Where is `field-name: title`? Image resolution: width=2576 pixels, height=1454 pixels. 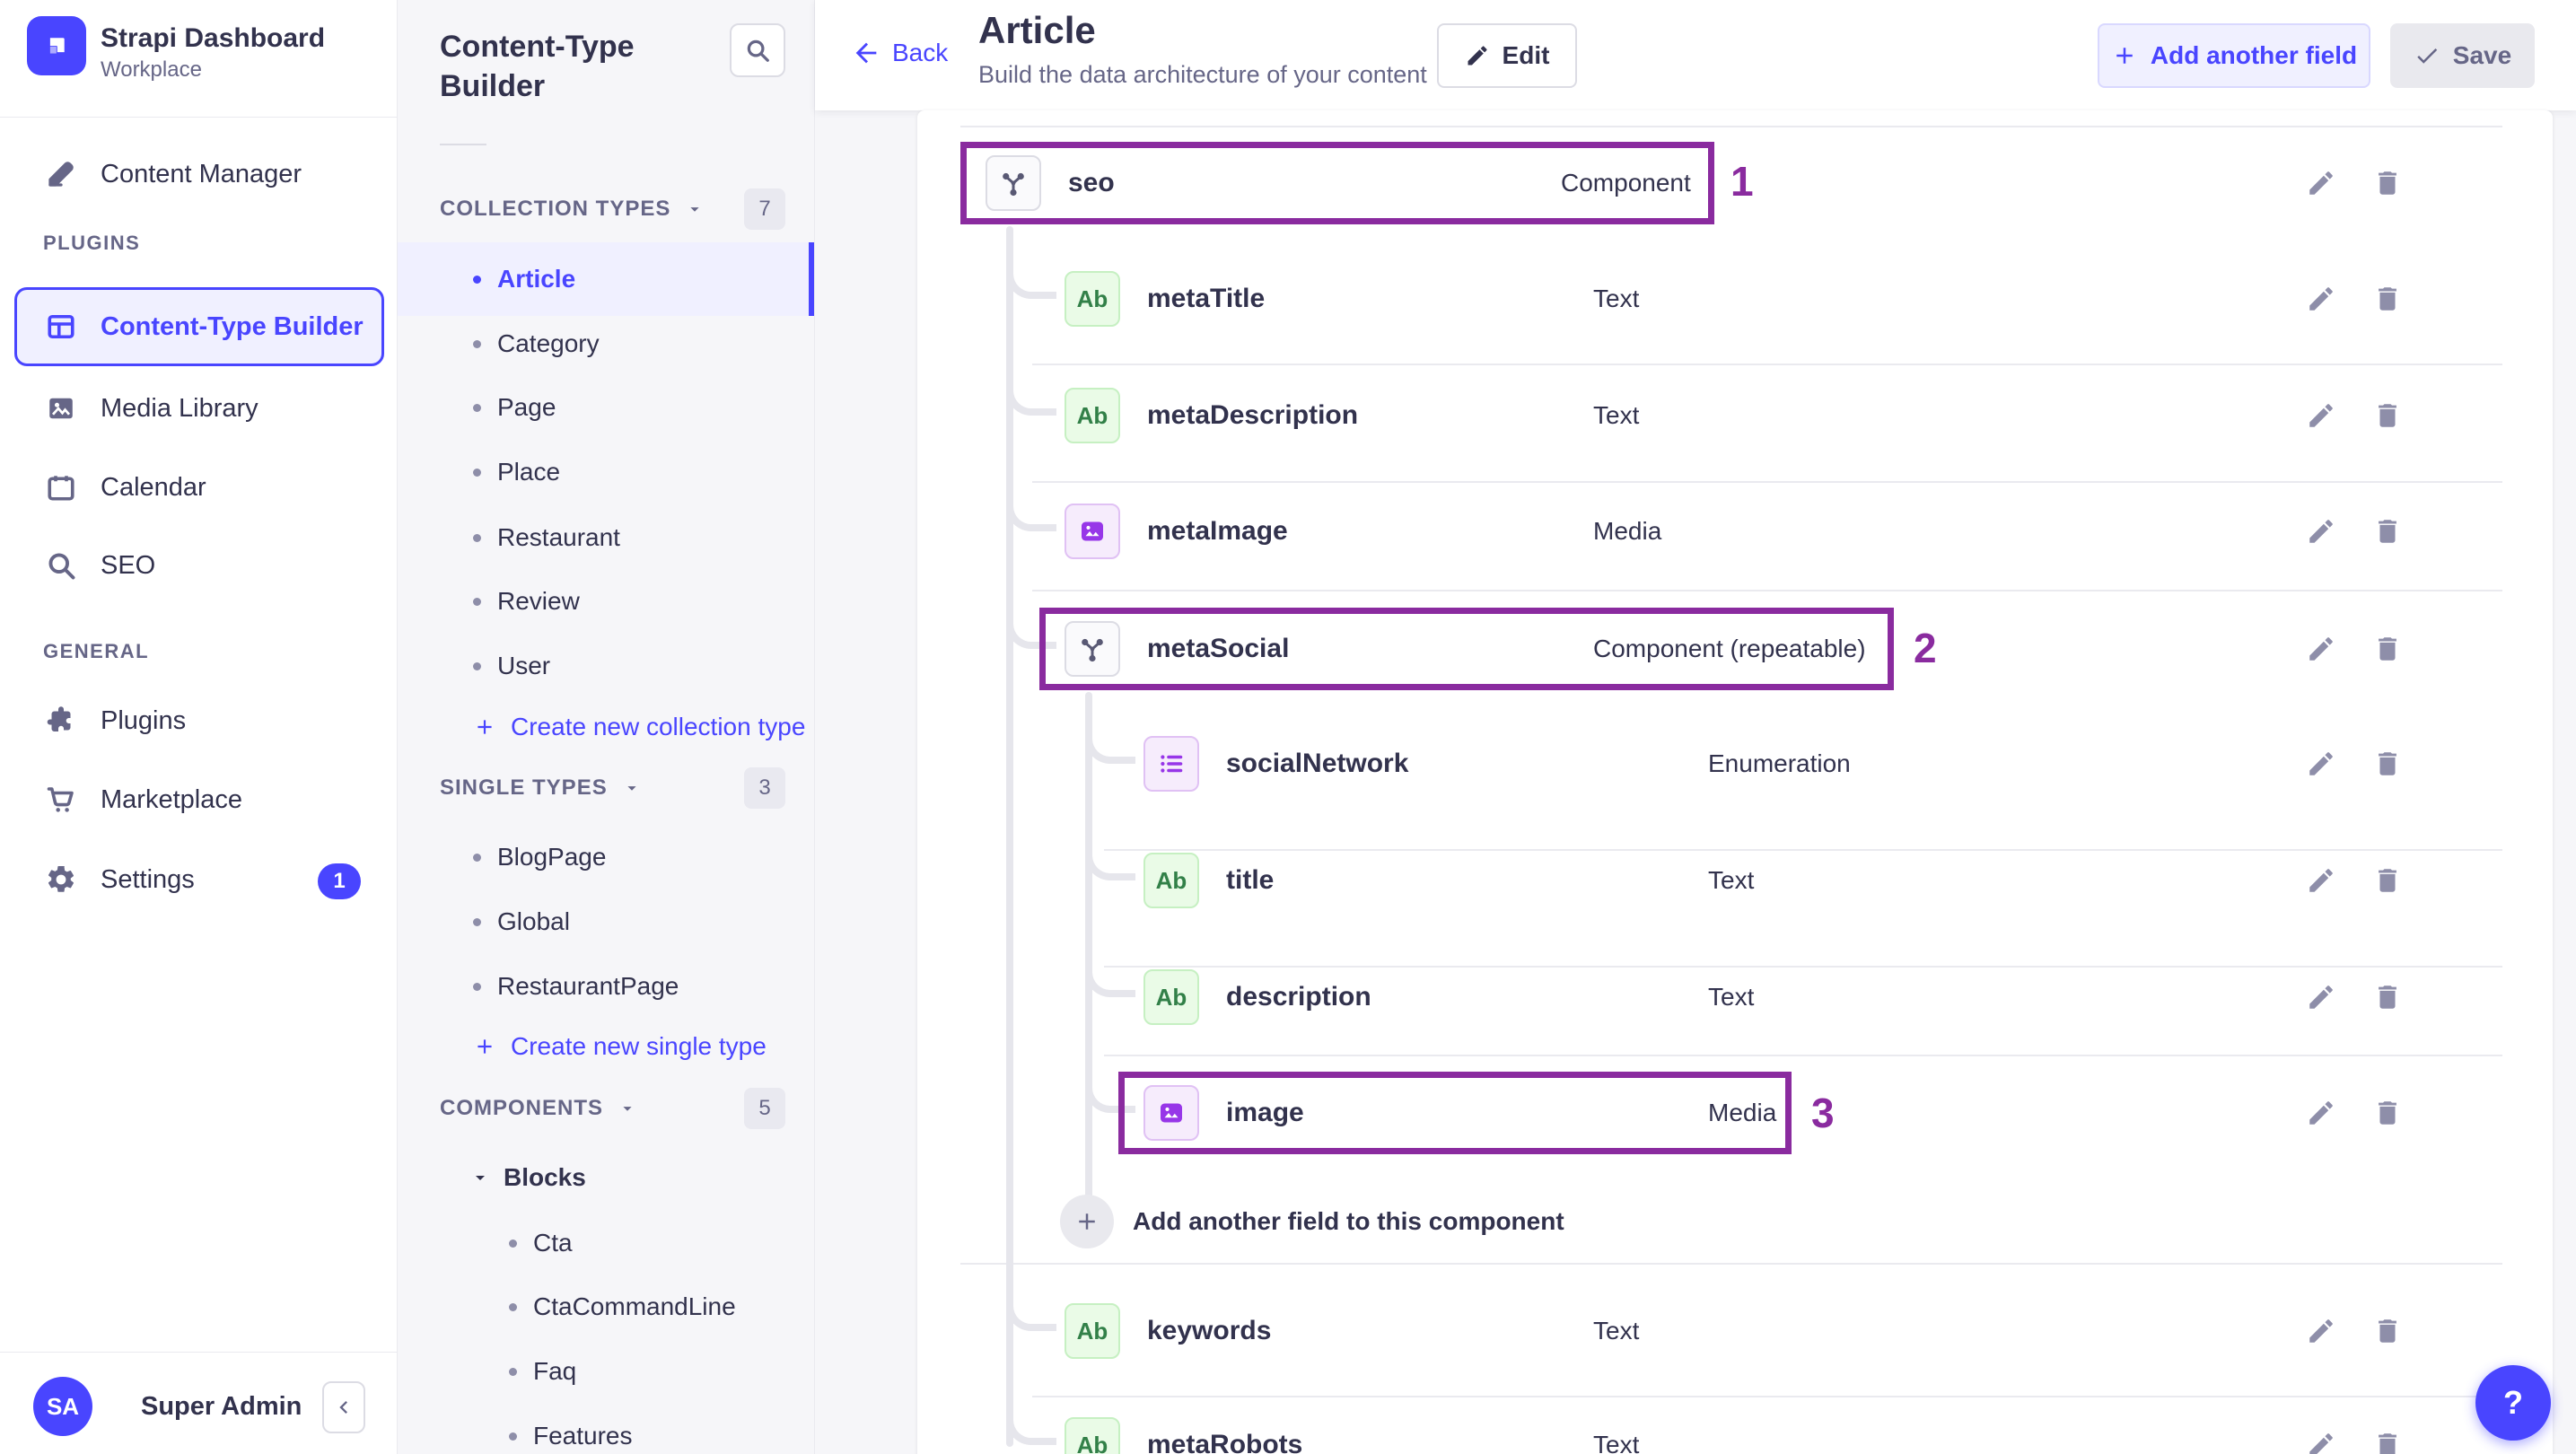 field-name: title is located at coordinates (1250, 880).